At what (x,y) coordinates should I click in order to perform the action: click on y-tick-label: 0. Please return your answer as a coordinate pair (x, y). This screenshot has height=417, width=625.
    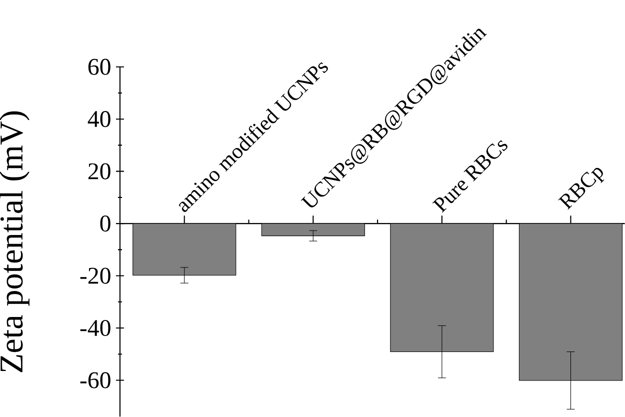
    Looking at the image, I should click on (105, 224).